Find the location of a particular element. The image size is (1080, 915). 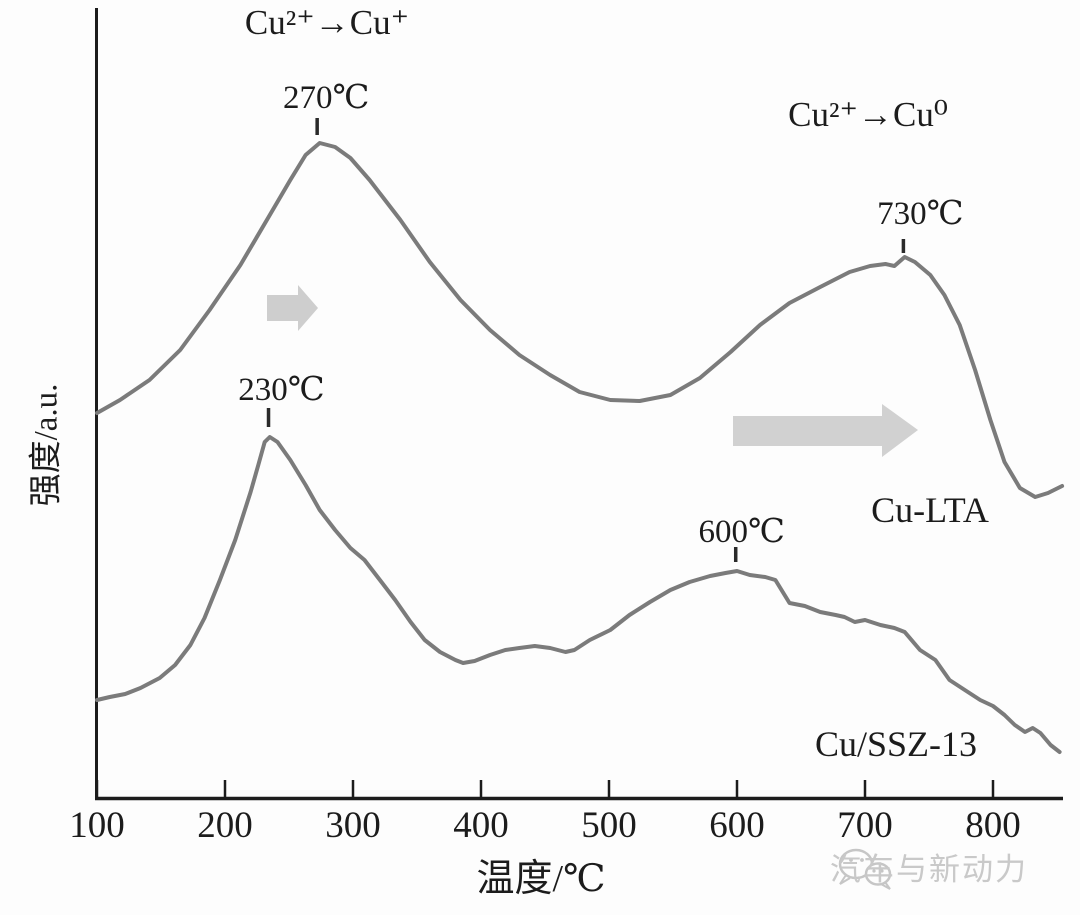

peak-label-730c: 730℃ is located at coordinates (920, 214).